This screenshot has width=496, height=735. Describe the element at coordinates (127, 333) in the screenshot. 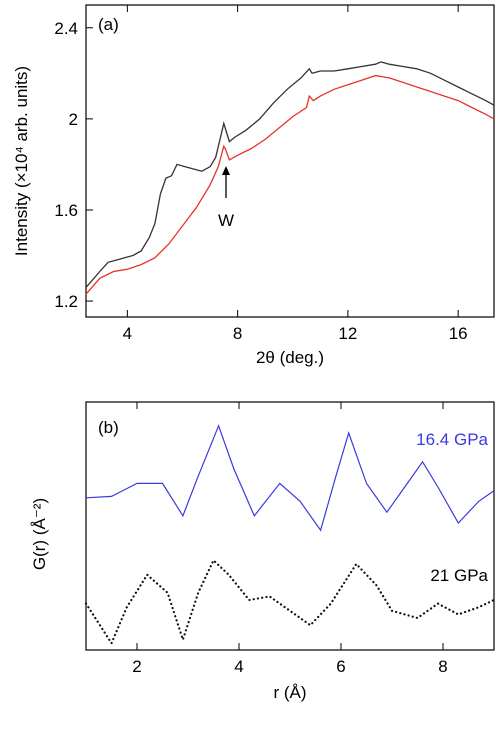

I see `panel-a-x-tick-label: 4` at that location.